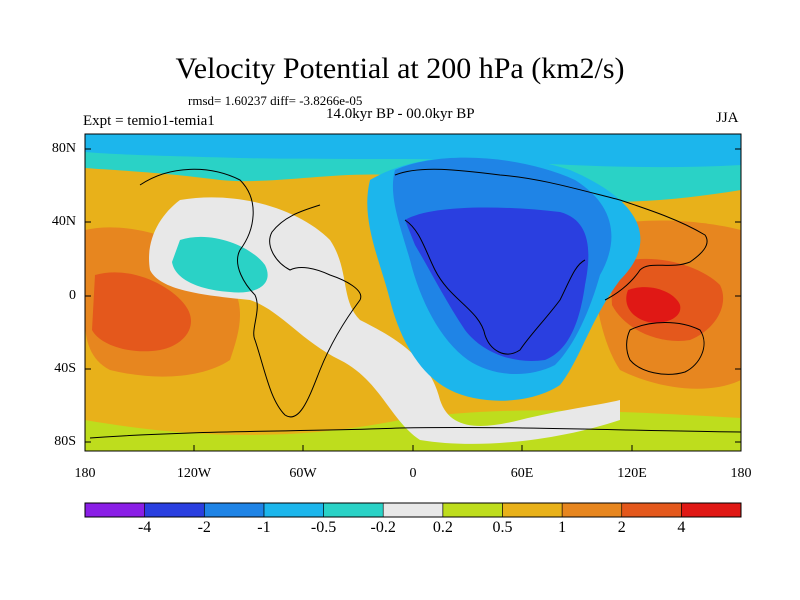 This screenshot has width=800, height=600. Describe the element at coordinates (413, 151) in the screenshot. I see `contour-band-north-polar-inner` at that location.